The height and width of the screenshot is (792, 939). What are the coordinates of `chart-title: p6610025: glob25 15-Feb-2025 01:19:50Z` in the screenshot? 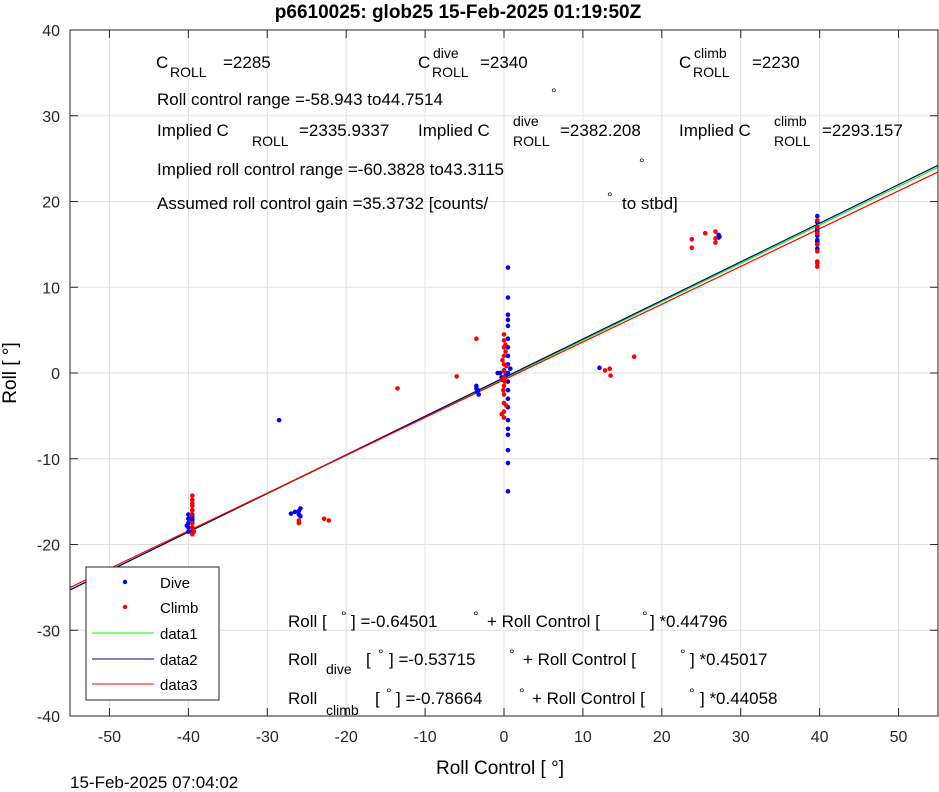 It's located at (458, 12).